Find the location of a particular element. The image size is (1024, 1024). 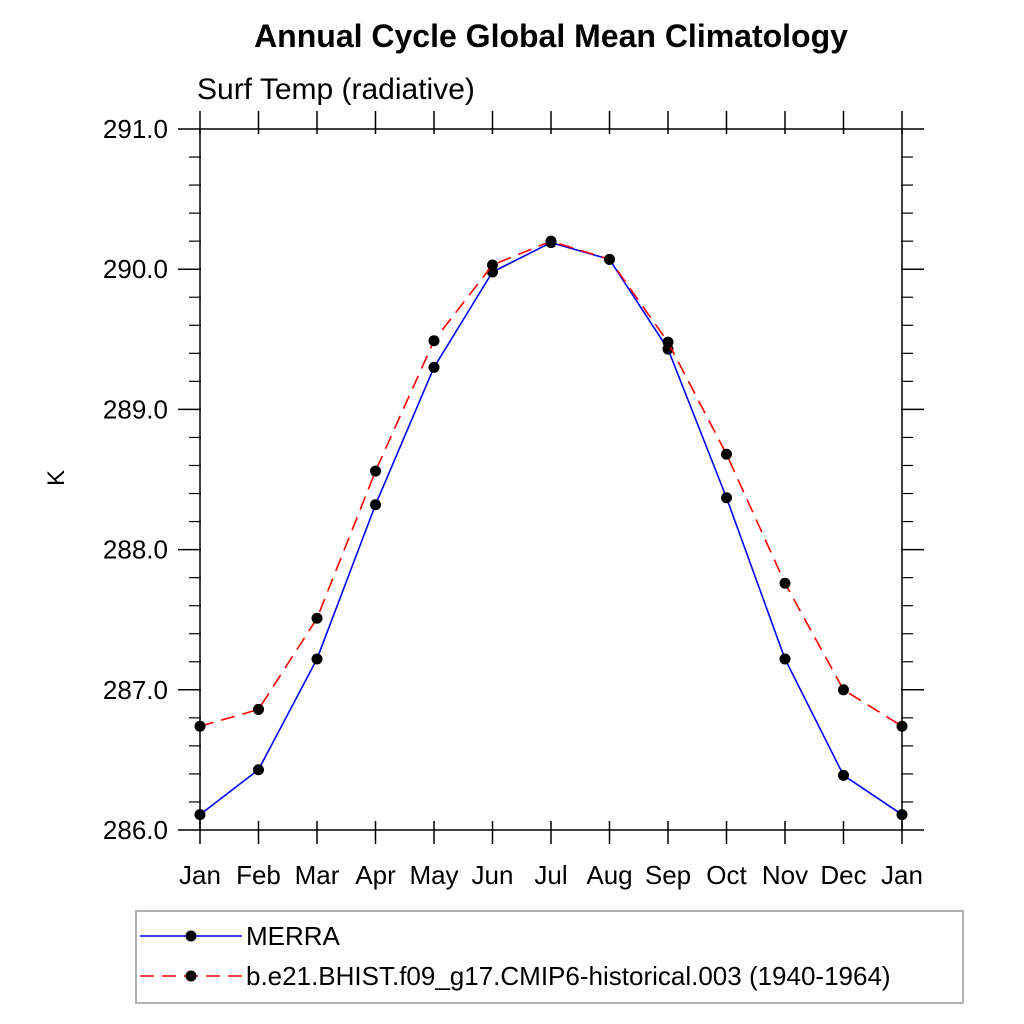

x-tick-label: Apr is located at coordinates (375, 875).